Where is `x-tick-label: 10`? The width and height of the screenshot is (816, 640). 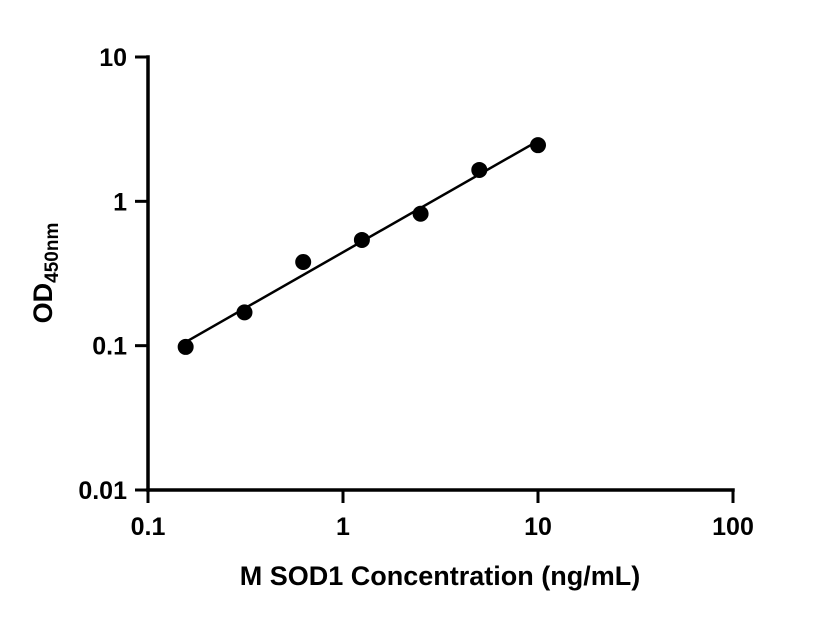 x-tick-label: 10 is located at coordinates (538, 527).